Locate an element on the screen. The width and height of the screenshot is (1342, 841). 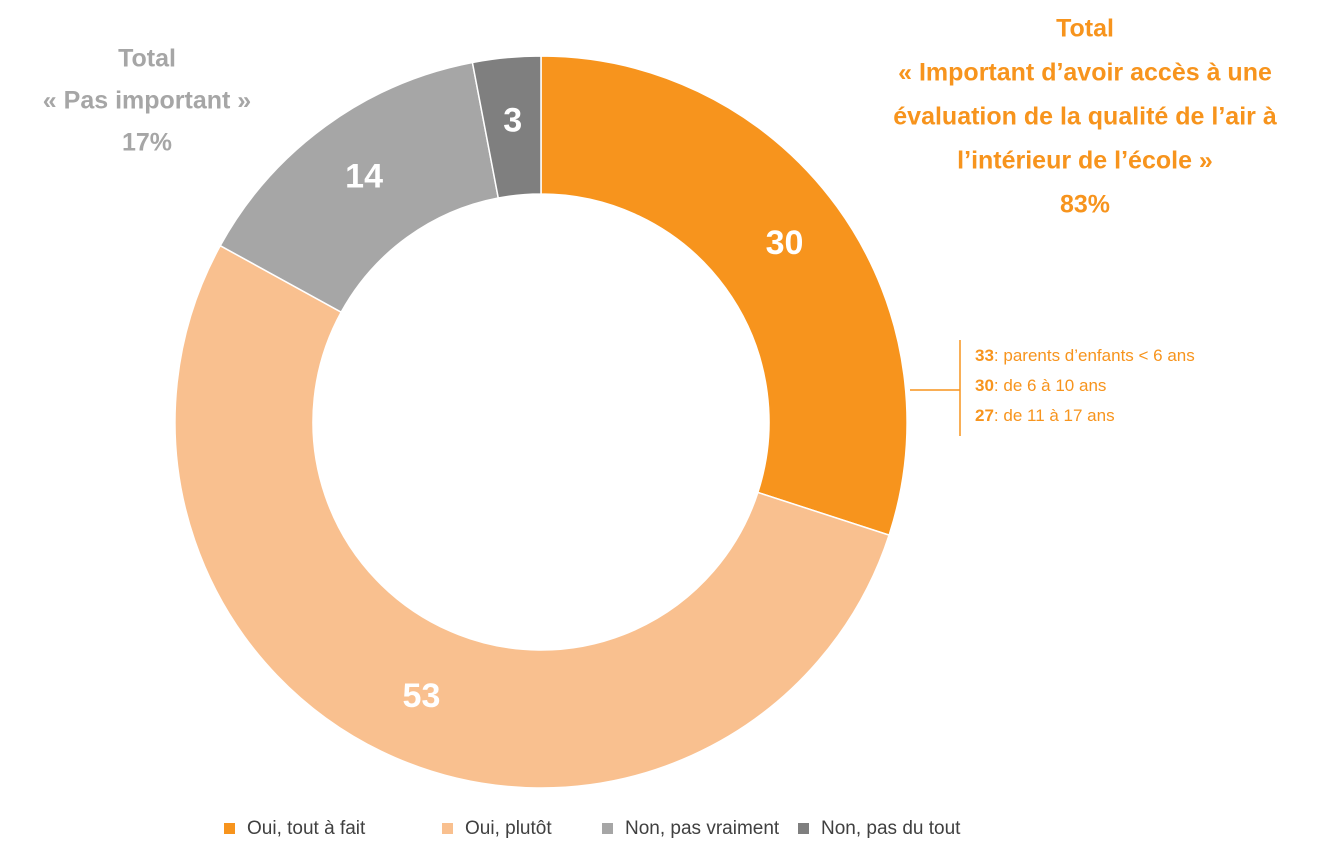
data-label: 30 is located at coordinates (785, 243).